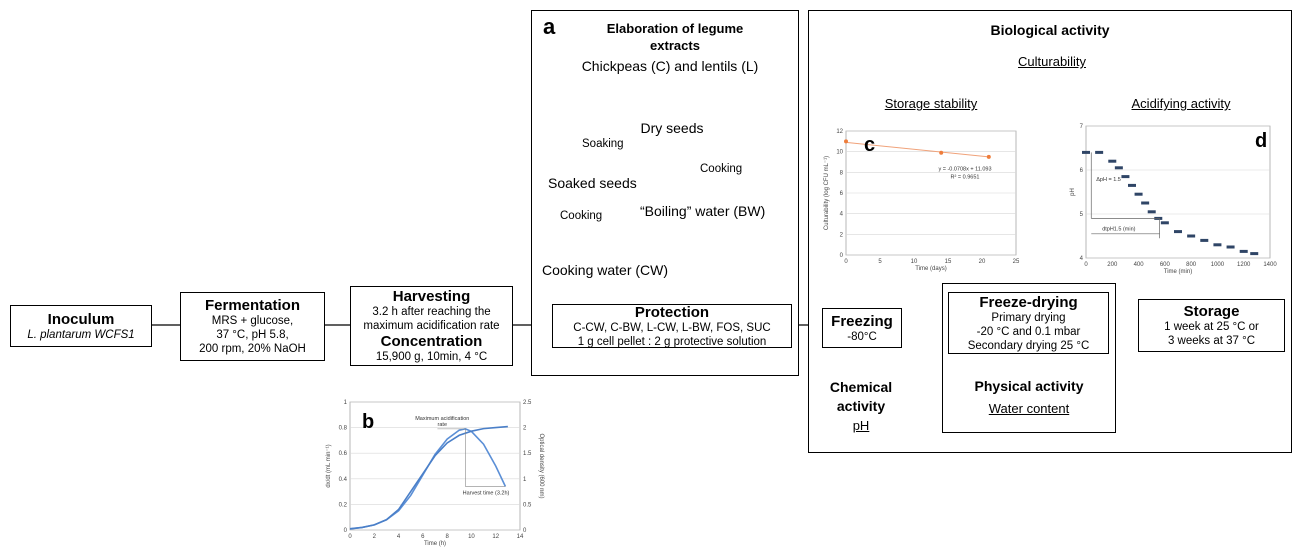 This screenshot has width=1298, height=550. What do you see at coordinates (1016, 262) in the screenshot?
I see `x-tick-label: 25` at bounding box center [1016, 262].